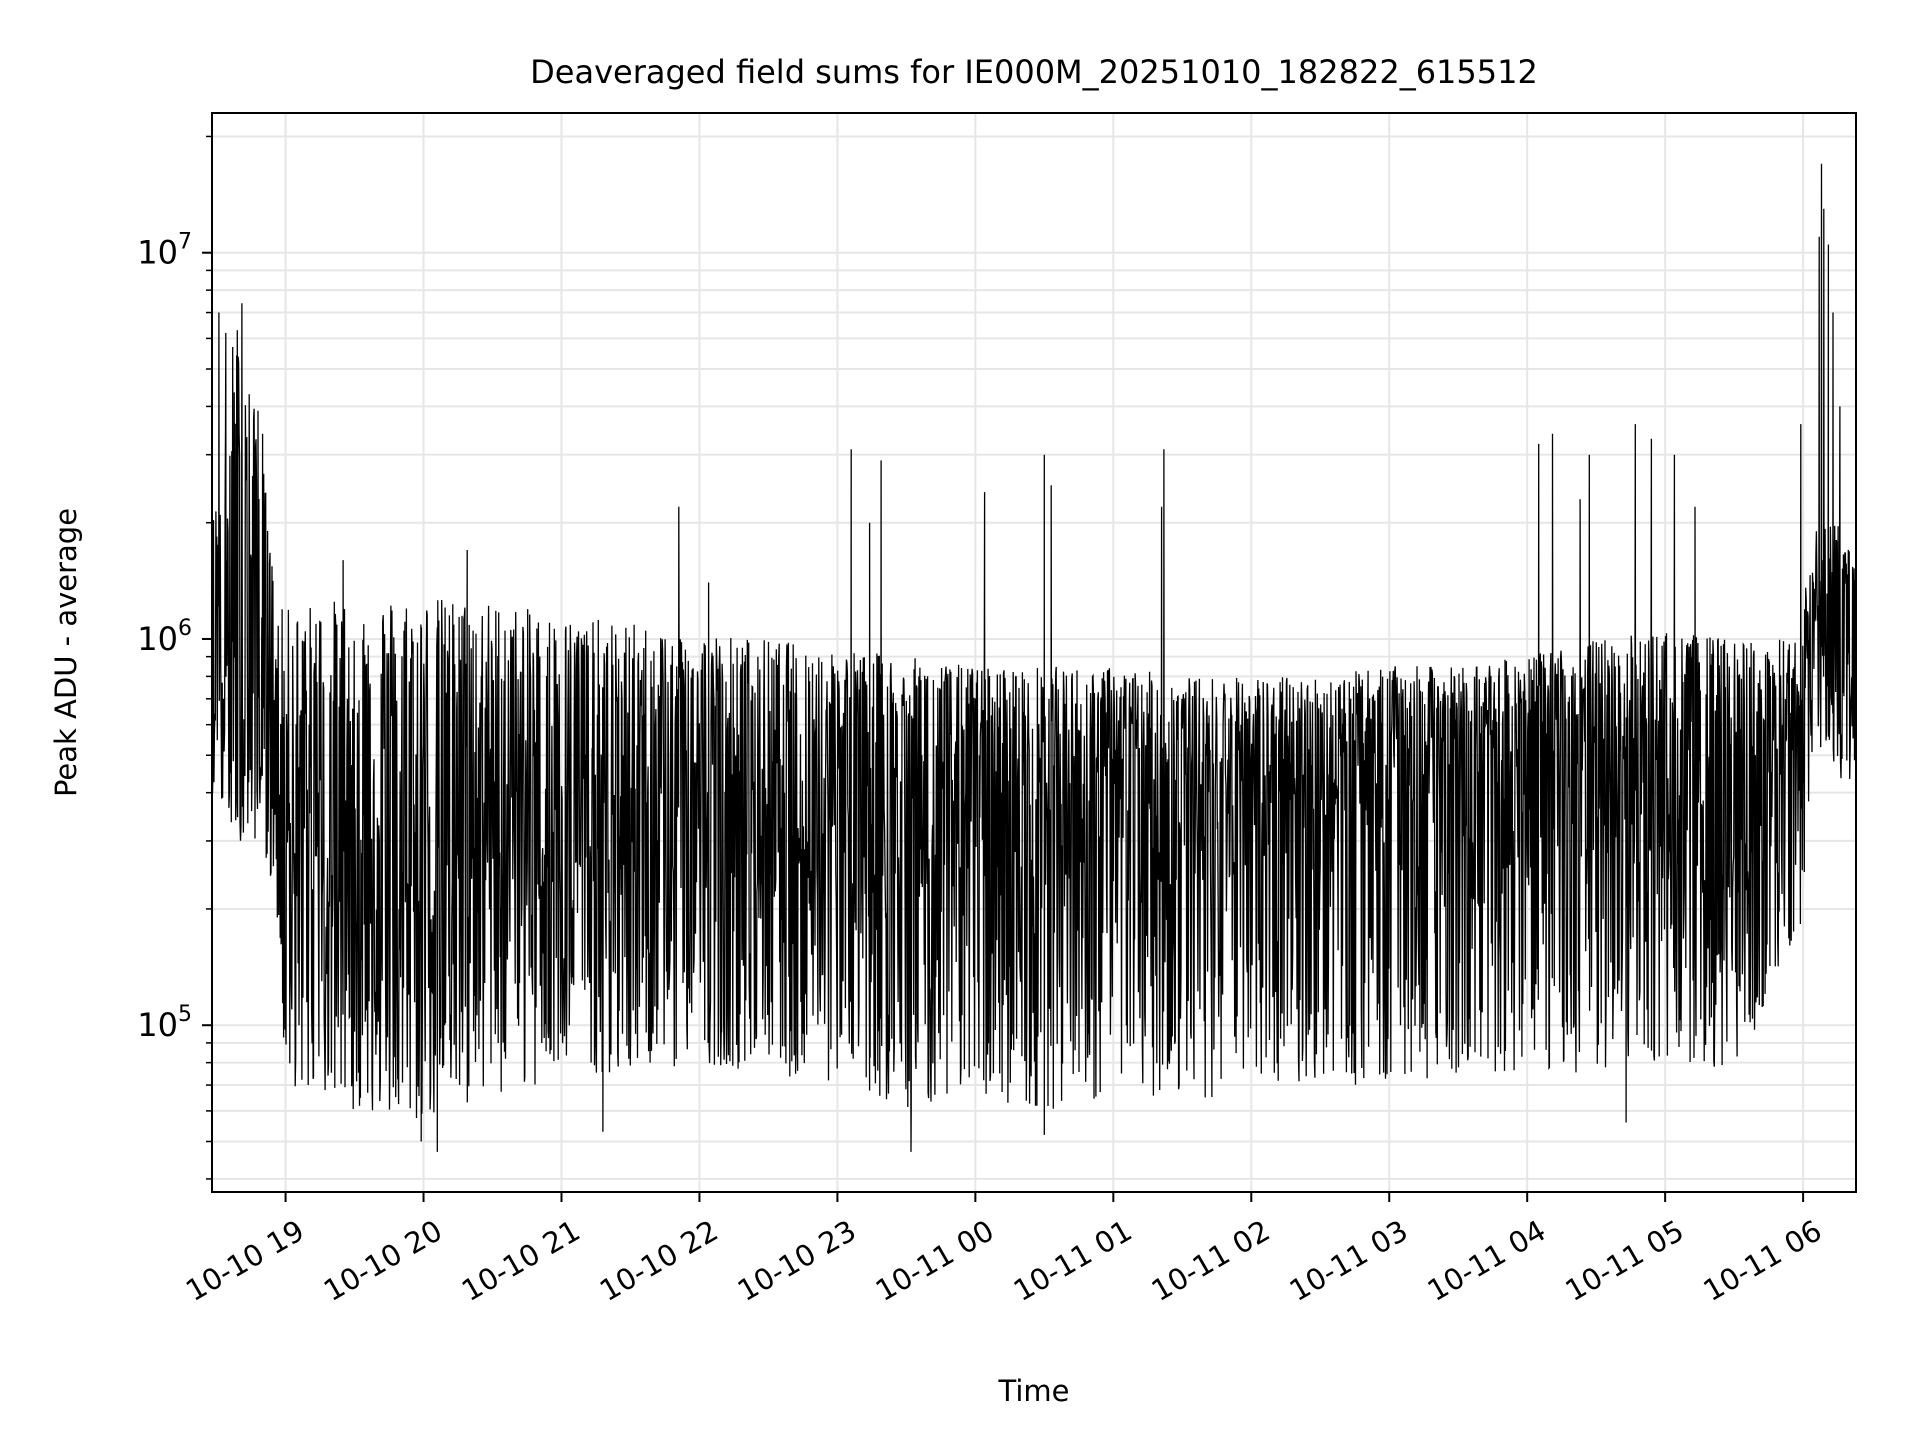 The image size is (1920, 1444). I want to click on y-tick-label: 10⁷, so click(164, 251).